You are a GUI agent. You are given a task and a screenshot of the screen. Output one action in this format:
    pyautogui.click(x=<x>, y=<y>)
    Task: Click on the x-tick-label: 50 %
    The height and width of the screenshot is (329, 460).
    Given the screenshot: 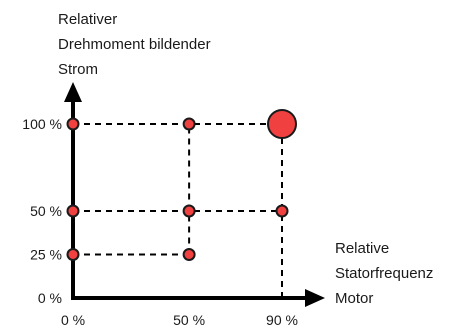 What is the action you would take?
    pyautogui.click(x=189, y=320)
    